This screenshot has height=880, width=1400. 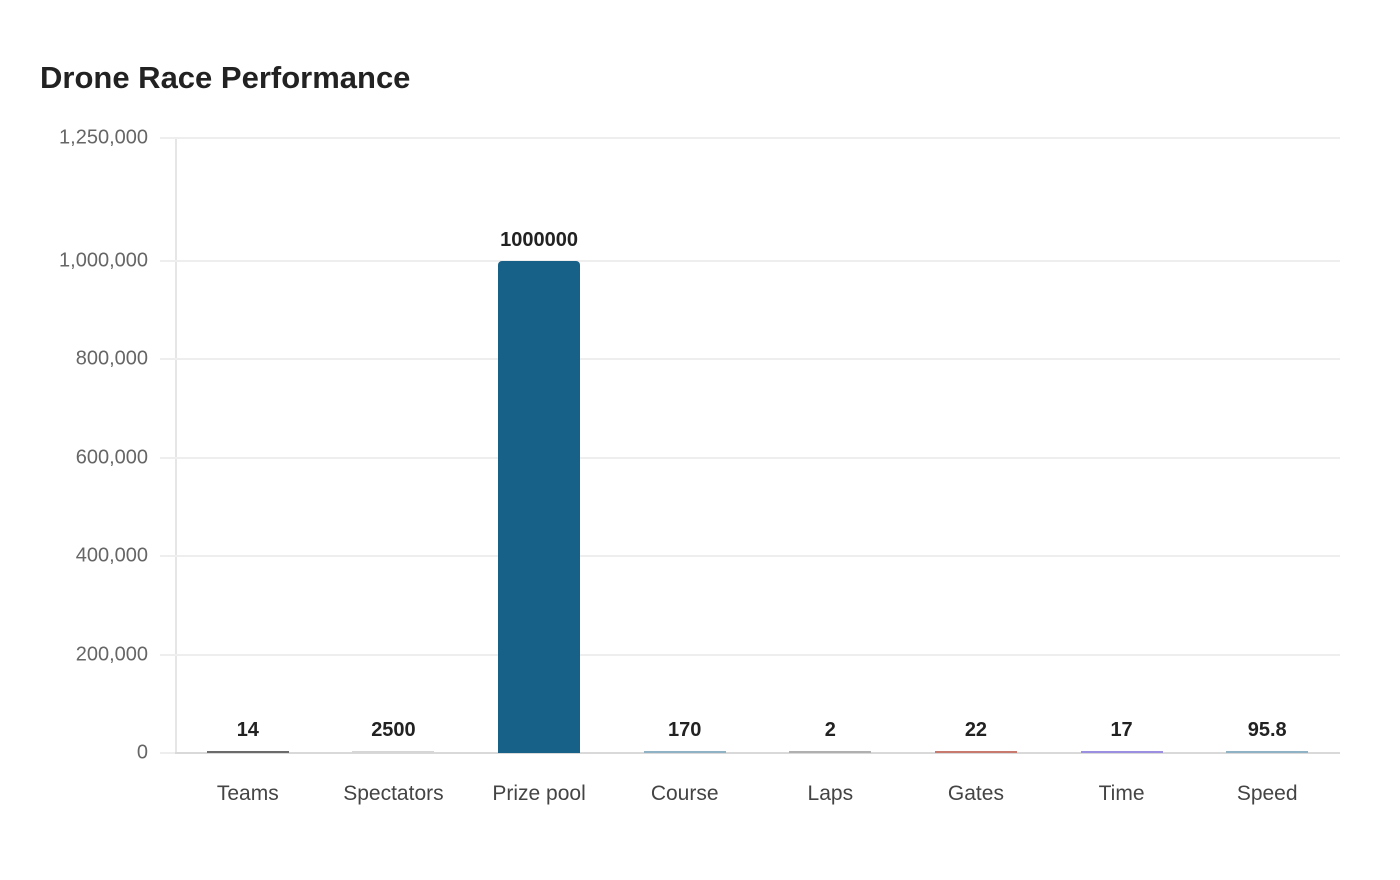 What do you see at coordinates (830, 793) in the screenshot?
I see `x-tick-label: Laps` at bounding box center [830, 793].